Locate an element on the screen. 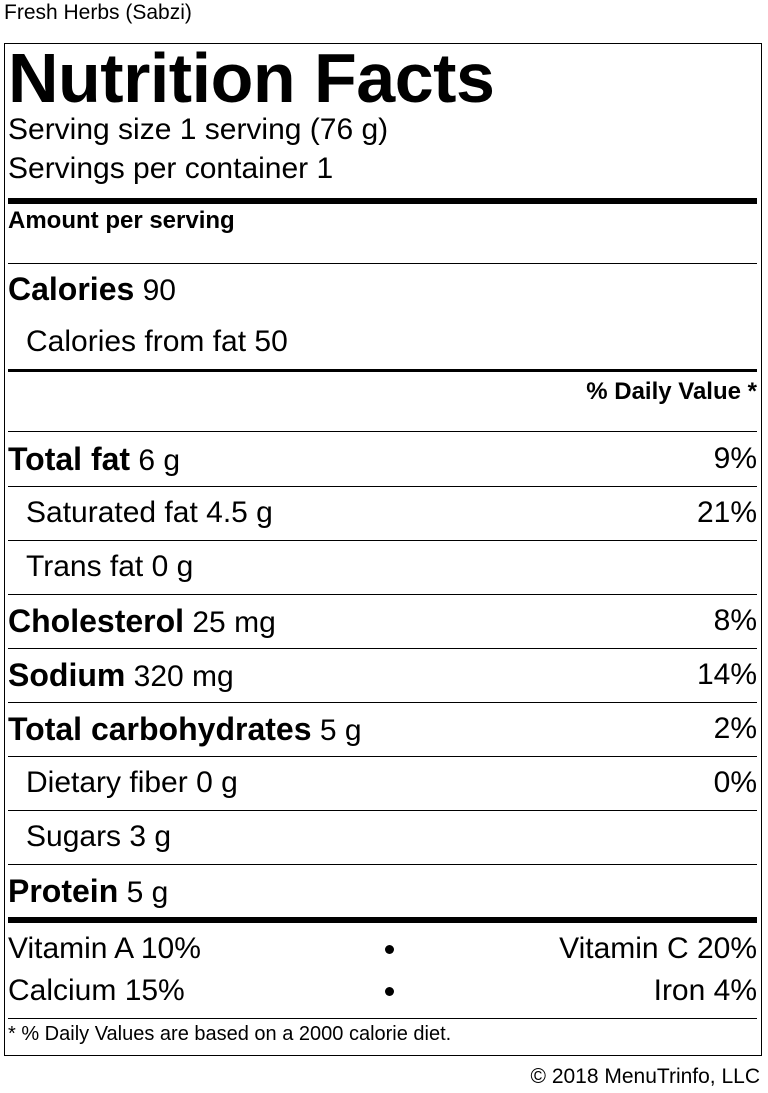 The height and width of the screenshot is (1093, 768). nutrient-name: Protein is located at coordinates (63, 890).